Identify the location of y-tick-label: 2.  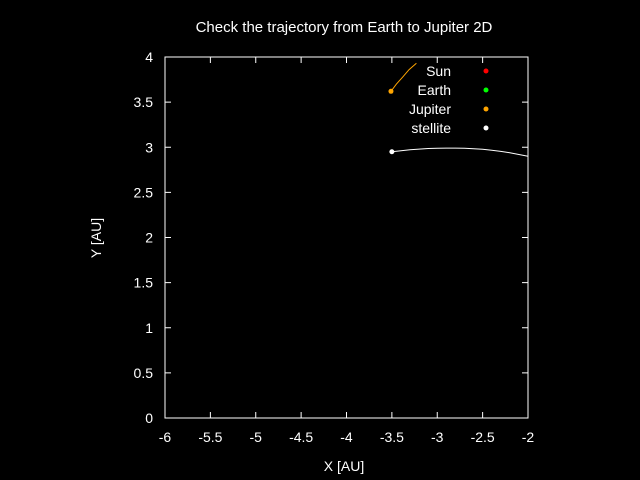
(149, 238).